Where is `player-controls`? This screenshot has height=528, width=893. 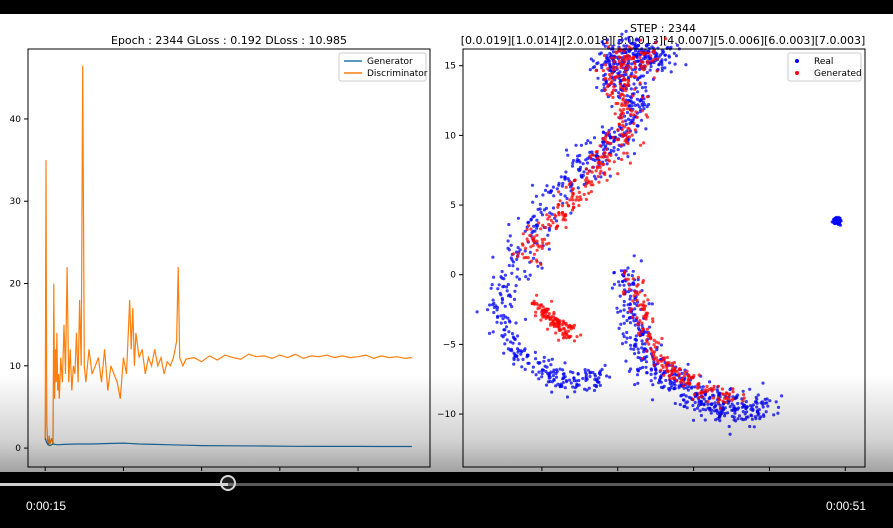 player-controls is located at coordinates (446, 500).